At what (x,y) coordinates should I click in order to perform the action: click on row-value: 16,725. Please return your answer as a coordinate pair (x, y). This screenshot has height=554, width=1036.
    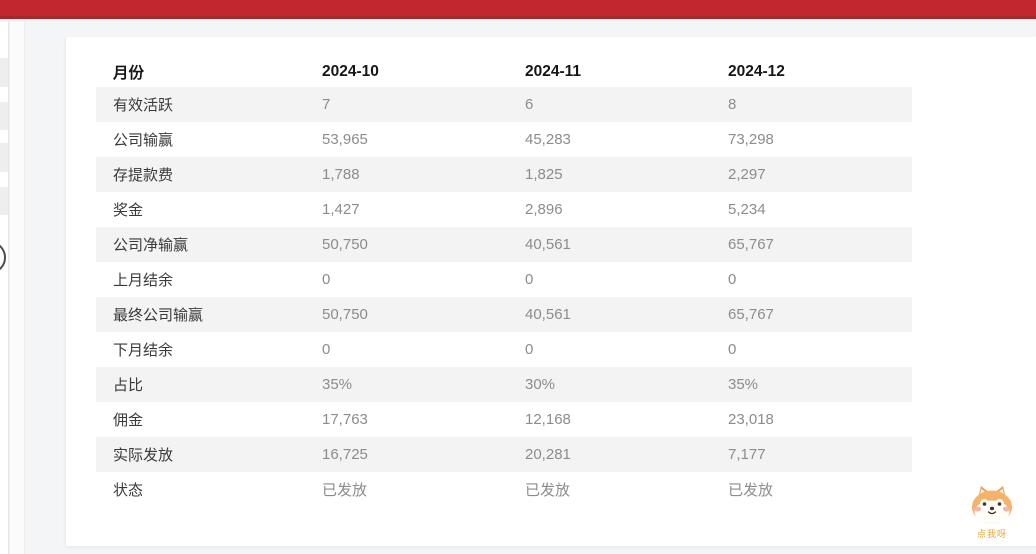
    Looking at the image, I should click on (345, 454).